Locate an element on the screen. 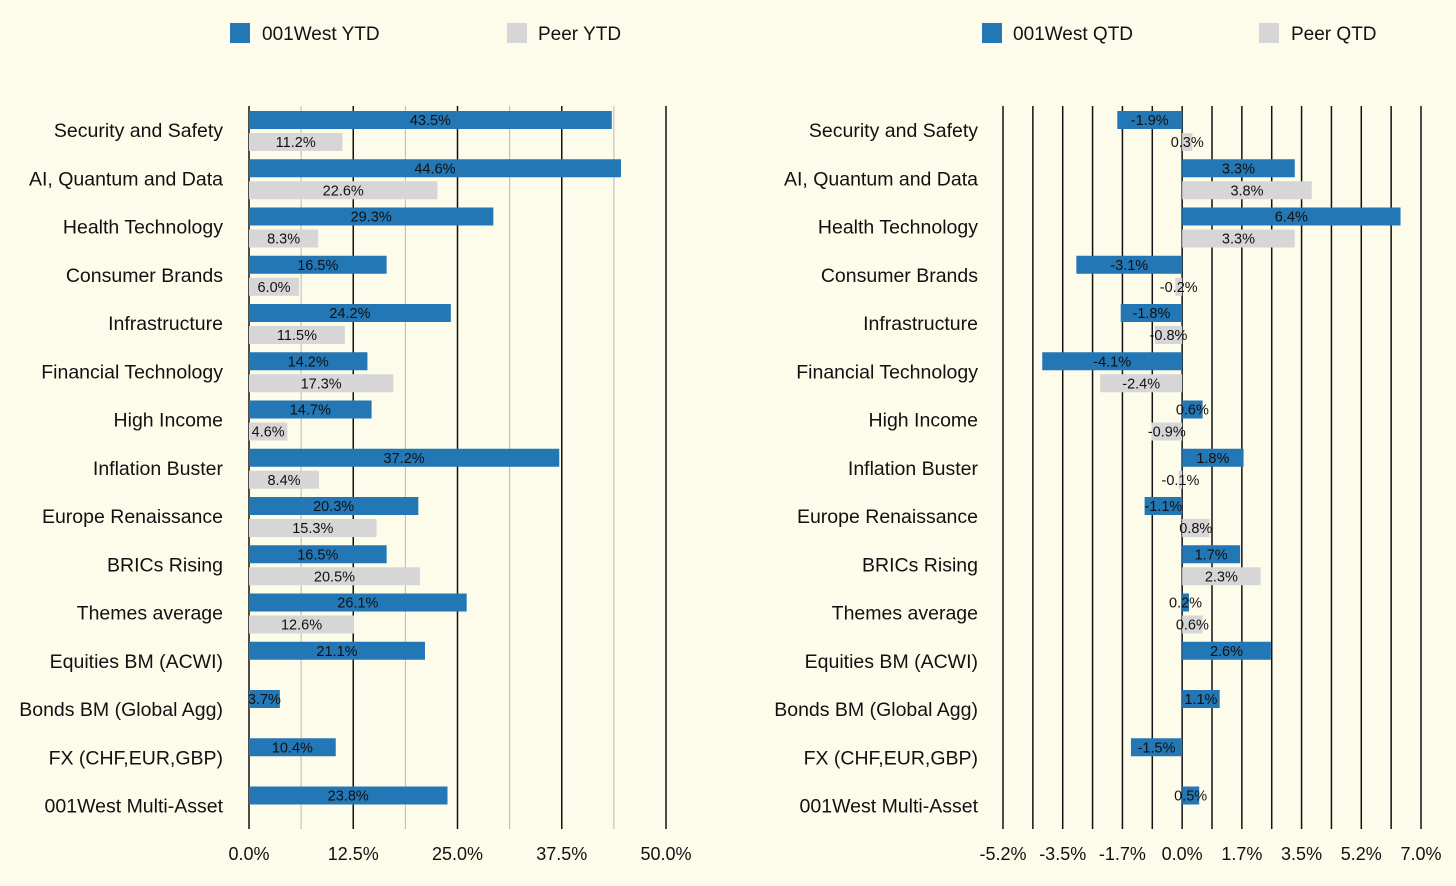  fund-value-label: -3.1% is located at coordinates (1129, 266).